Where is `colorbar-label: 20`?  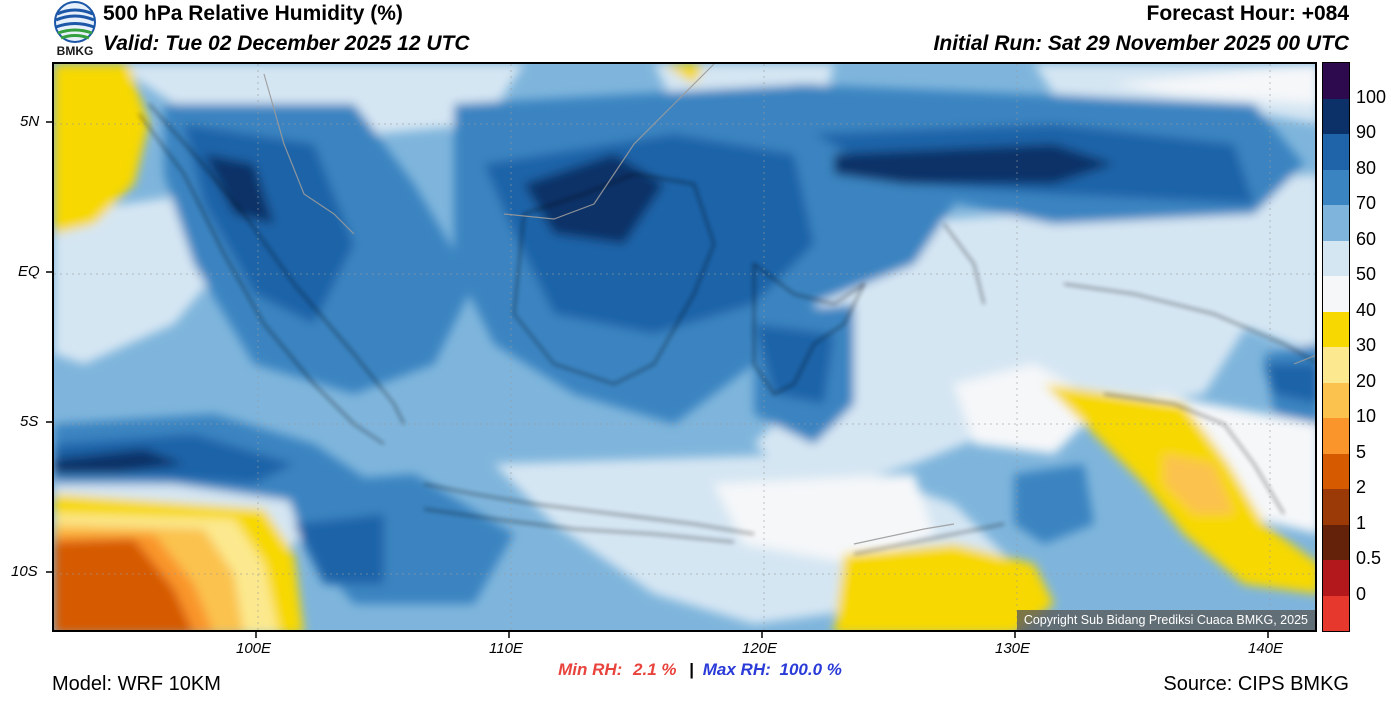
colorbar-label: 20 is located at coordinates (1366, 380).